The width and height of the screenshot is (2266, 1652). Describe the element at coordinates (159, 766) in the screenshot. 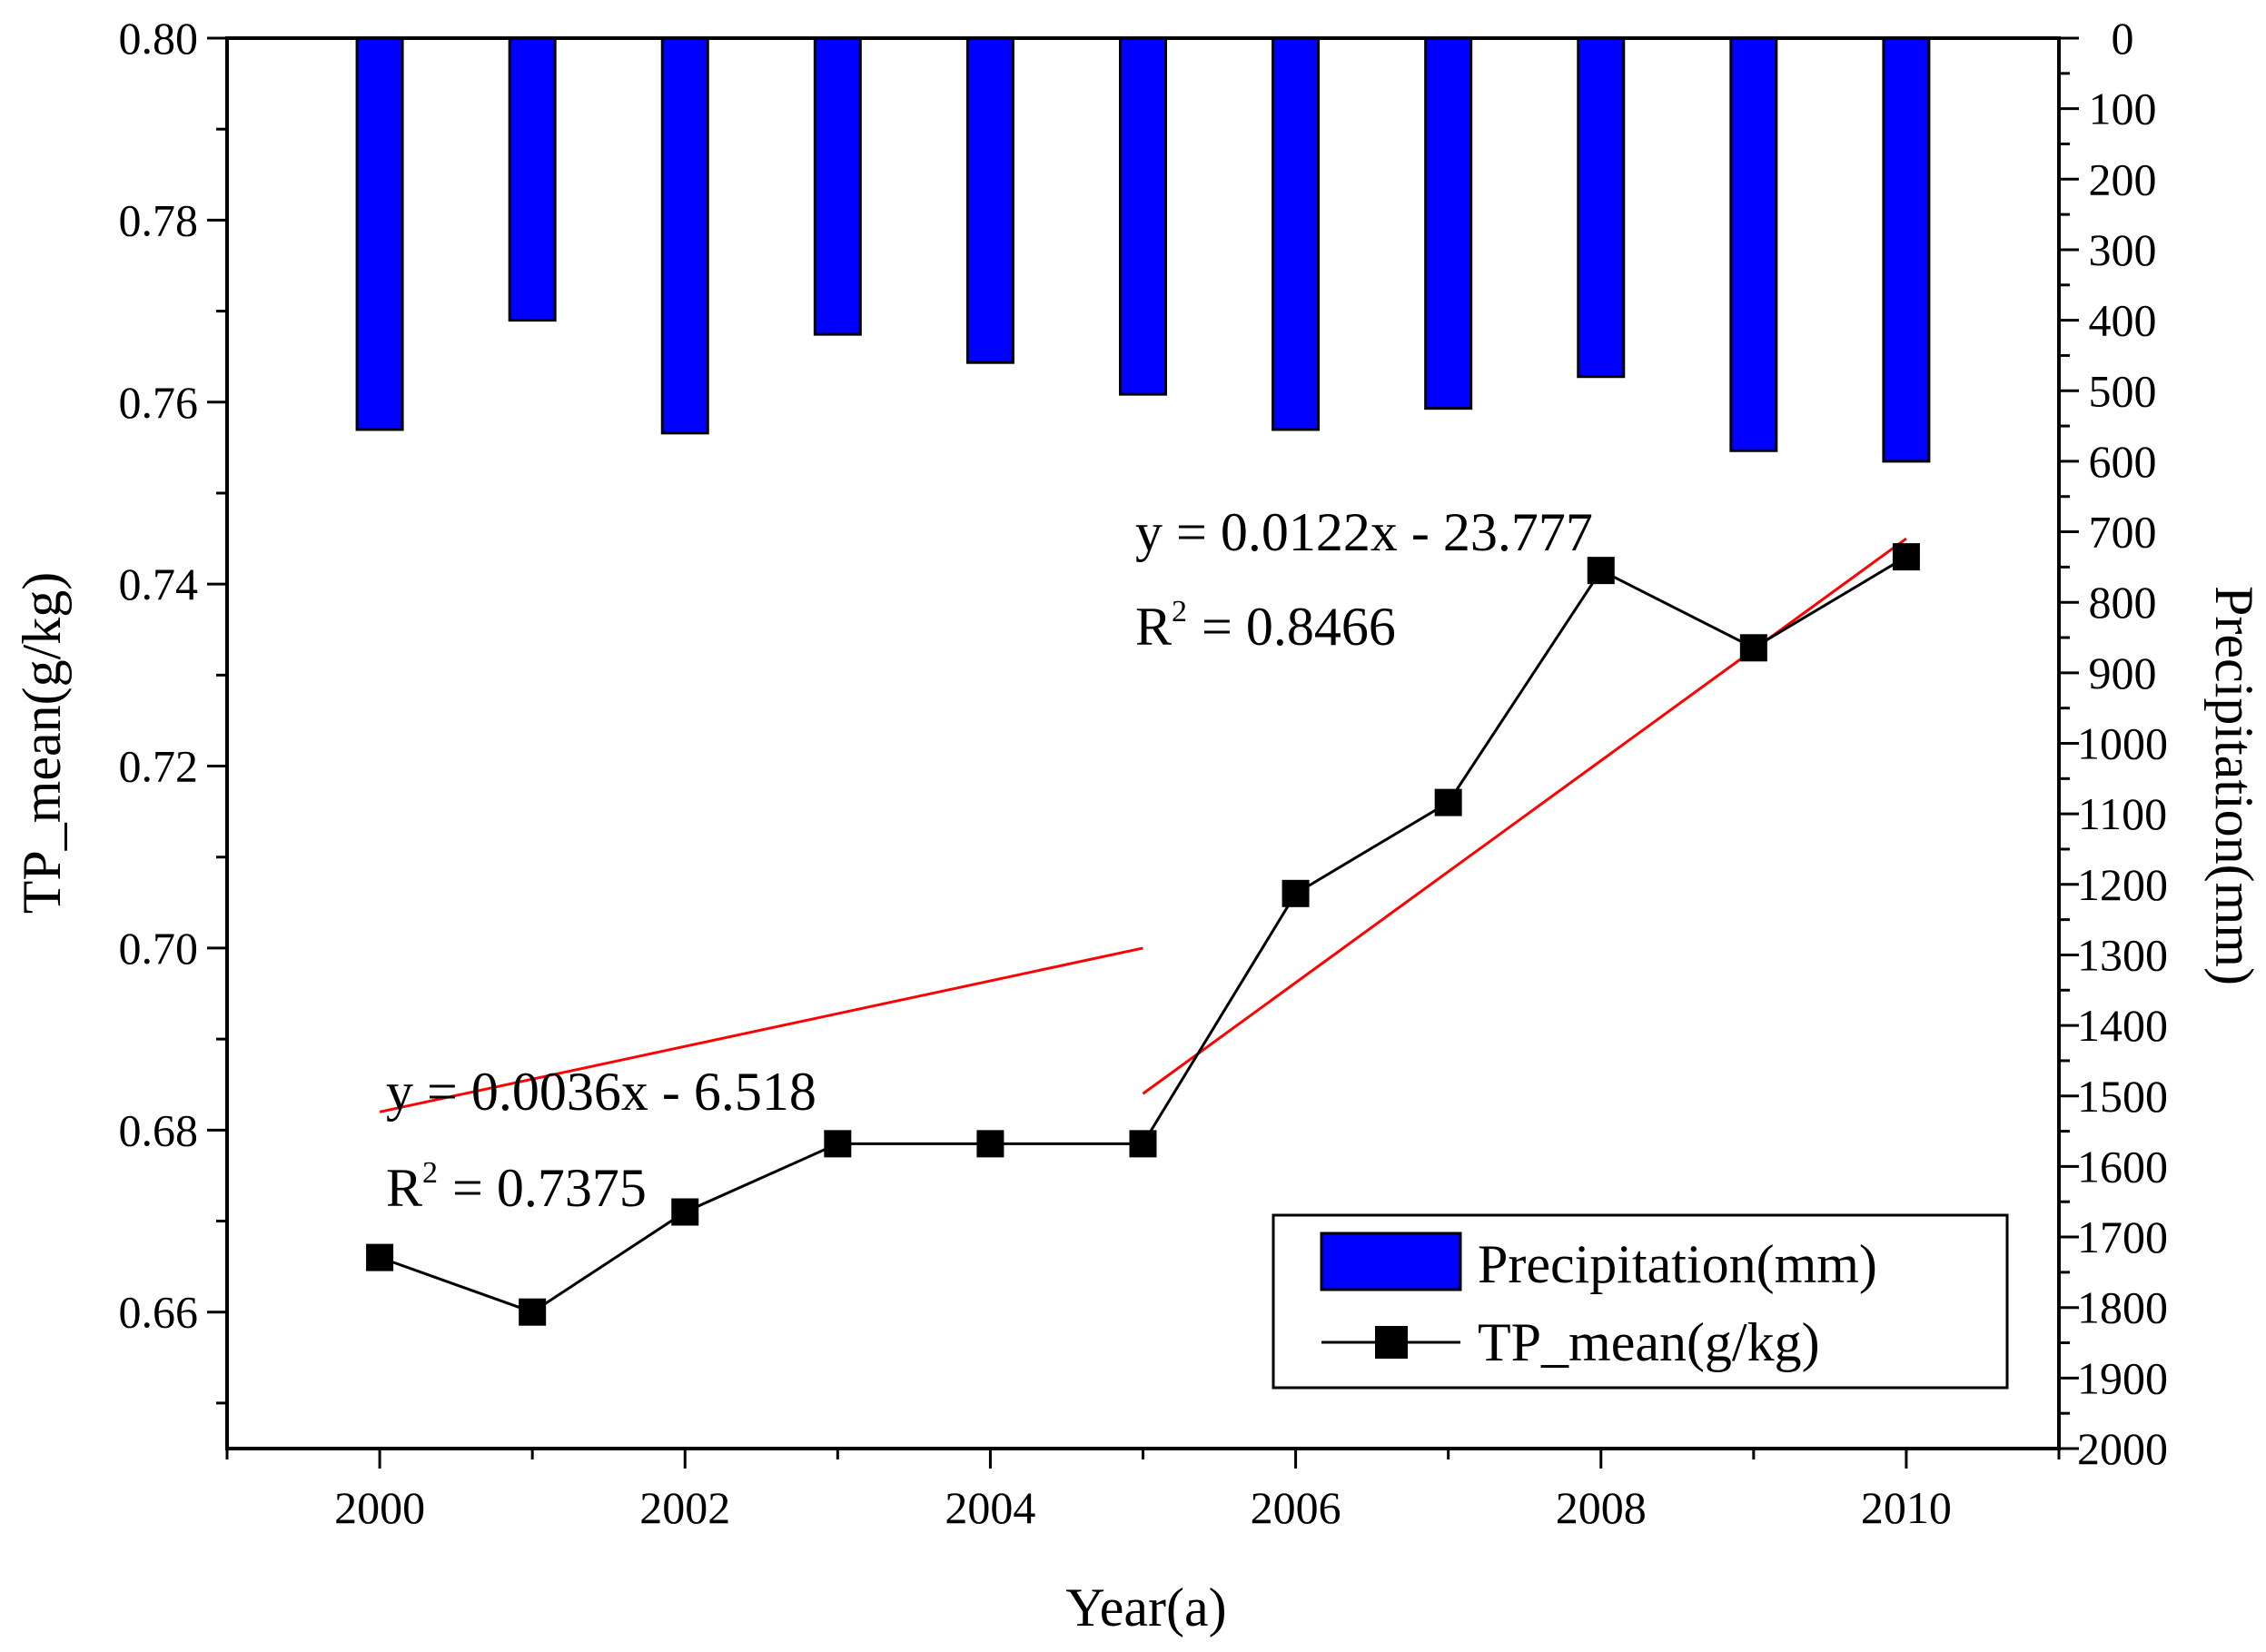

I see `y-left-tick-label-0.72: 0.72` at that location.